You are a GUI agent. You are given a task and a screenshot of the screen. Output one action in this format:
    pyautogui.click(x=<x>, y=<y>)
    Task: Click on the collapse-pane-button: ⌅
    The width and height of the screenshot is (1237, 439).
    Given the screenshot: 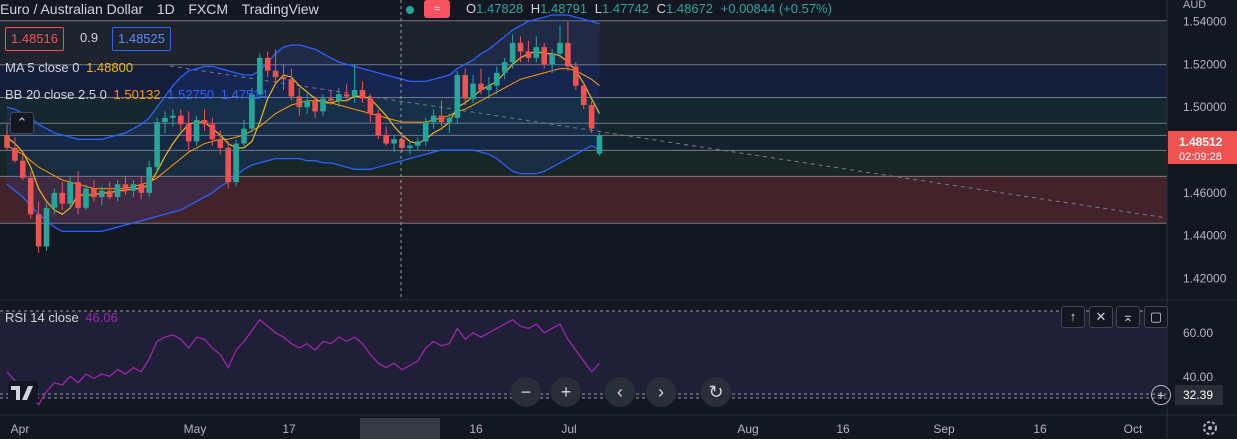 What is the action you would take?
    pyautogui.click(x=1128, y=317)
    